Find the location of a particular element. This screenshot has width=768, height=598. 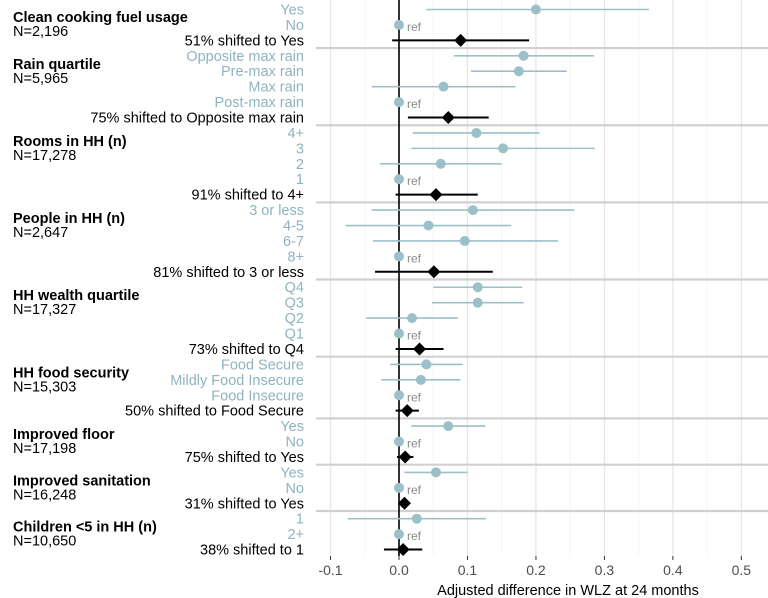

group-n: N=2,196 is located at coordinates (40, 32).